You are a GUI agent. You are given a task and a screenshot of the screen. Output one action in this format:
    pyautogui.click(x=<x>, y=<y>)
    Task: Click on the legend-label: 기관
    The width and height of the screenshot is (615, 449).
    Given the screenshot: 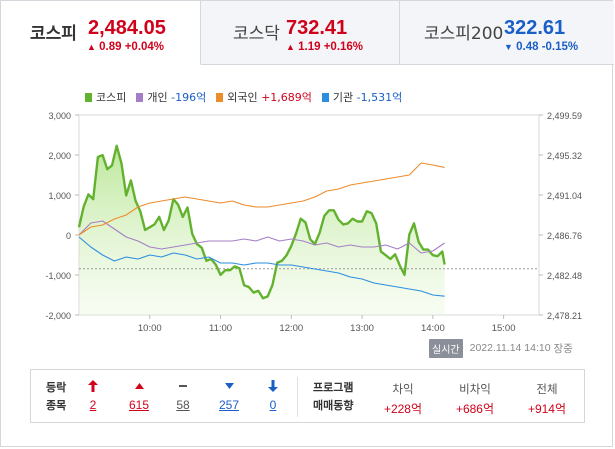 What is the action you would take?
    pyautogui.click(x=343, y=97)
    